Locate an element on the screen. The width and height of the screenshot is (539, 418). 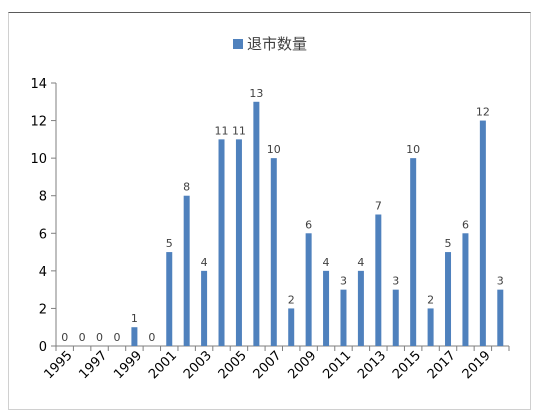
legend-label: 退市数量 is located at coordinates (277, 44).